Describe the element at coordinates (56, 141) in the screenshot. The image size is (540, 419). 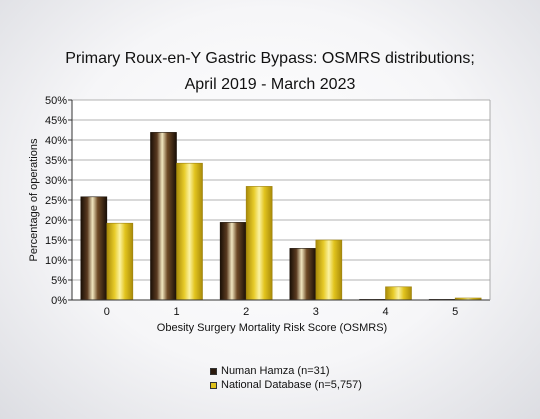
I see `y-tick-label: 40%` at that location.